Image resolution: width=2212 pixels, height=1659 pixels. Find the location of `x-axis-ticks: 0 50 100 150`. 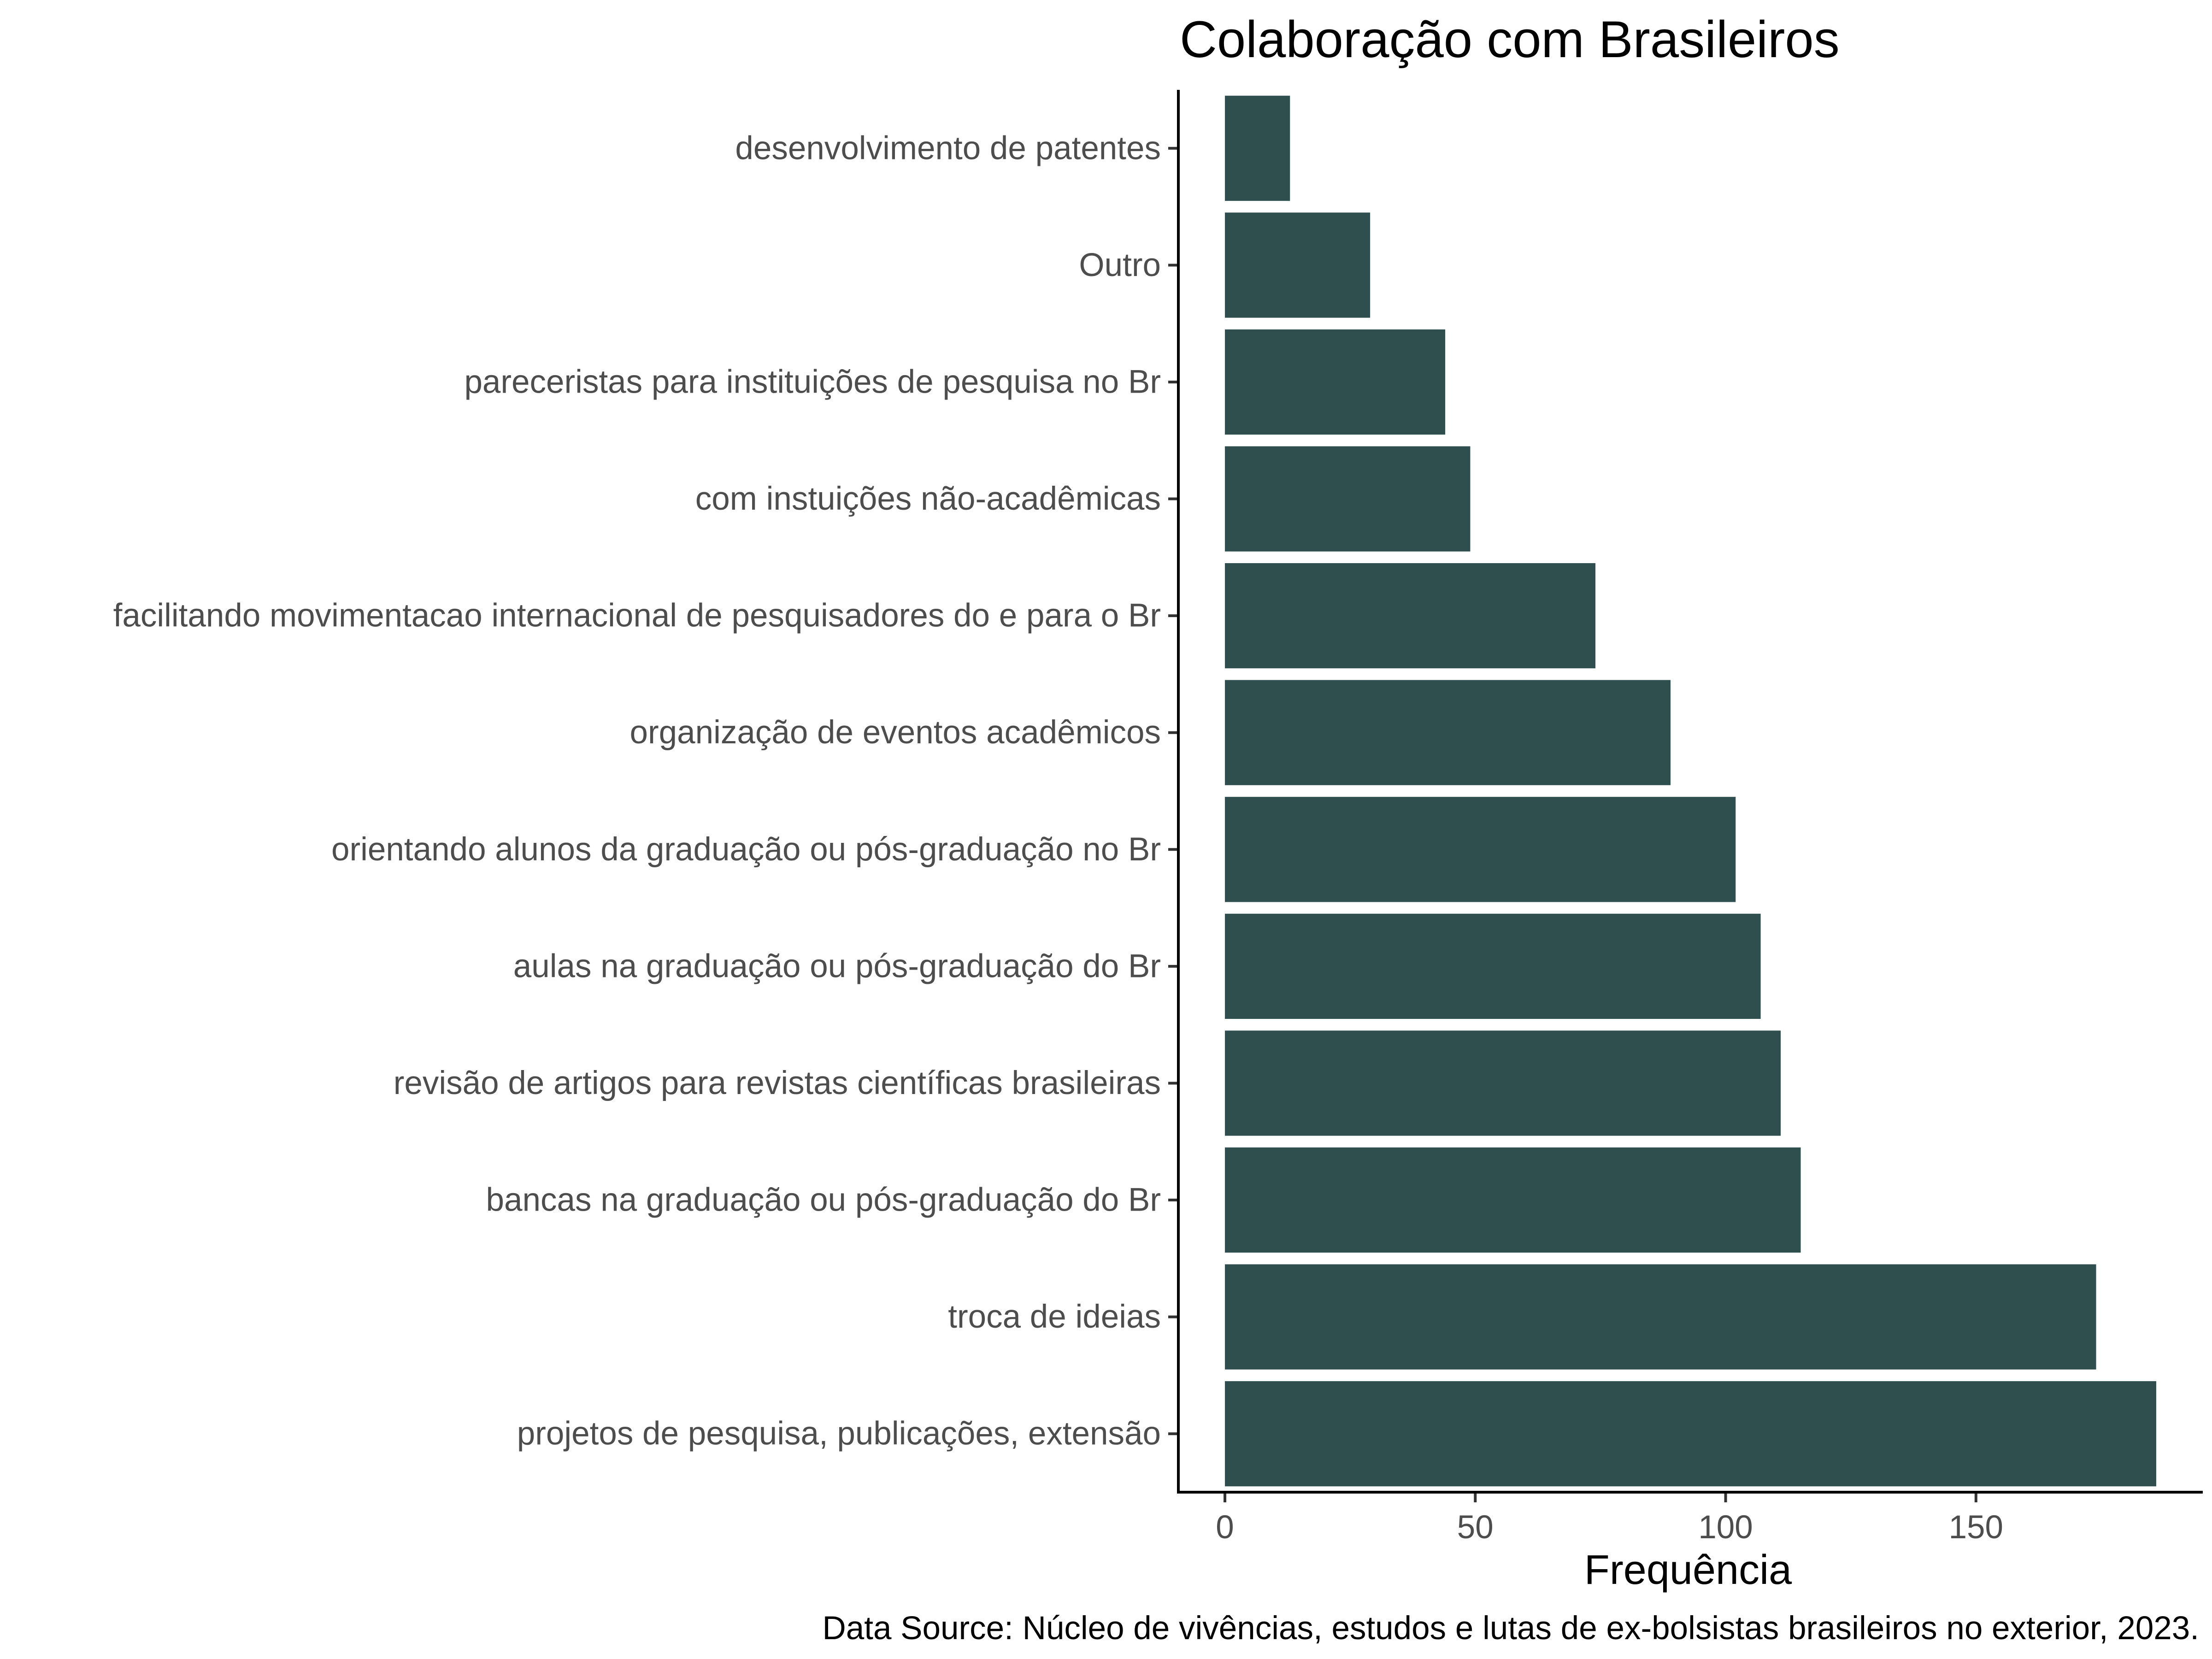

x-axis-ticks: 0 50 100 150 is located at coordinates (1609, 1519).